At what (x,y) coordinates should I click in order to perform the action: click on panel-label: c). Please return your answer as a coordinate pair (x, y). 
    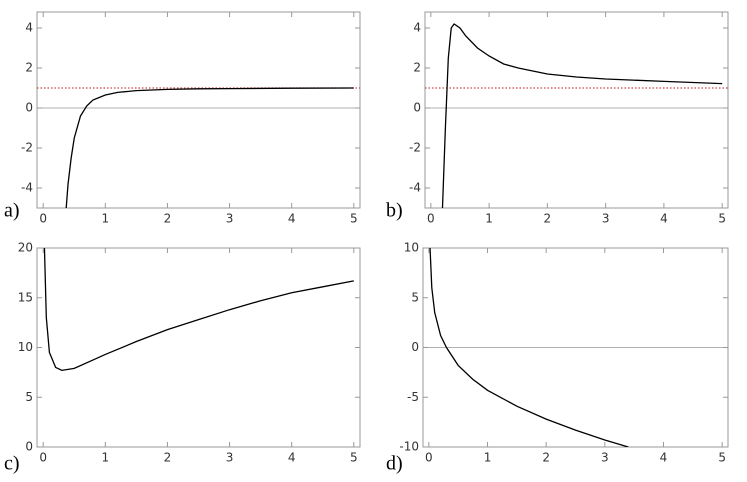
    Looking at the image, I should click on (12, 464).